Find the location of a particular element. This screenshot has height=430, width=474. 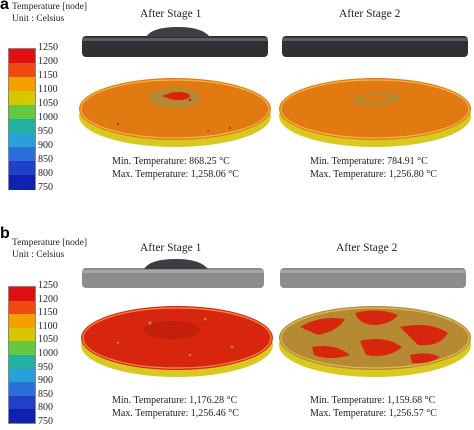

min-temperature-label: Min. Temperature: 868.25 °C is located at coordinates (171, 161).